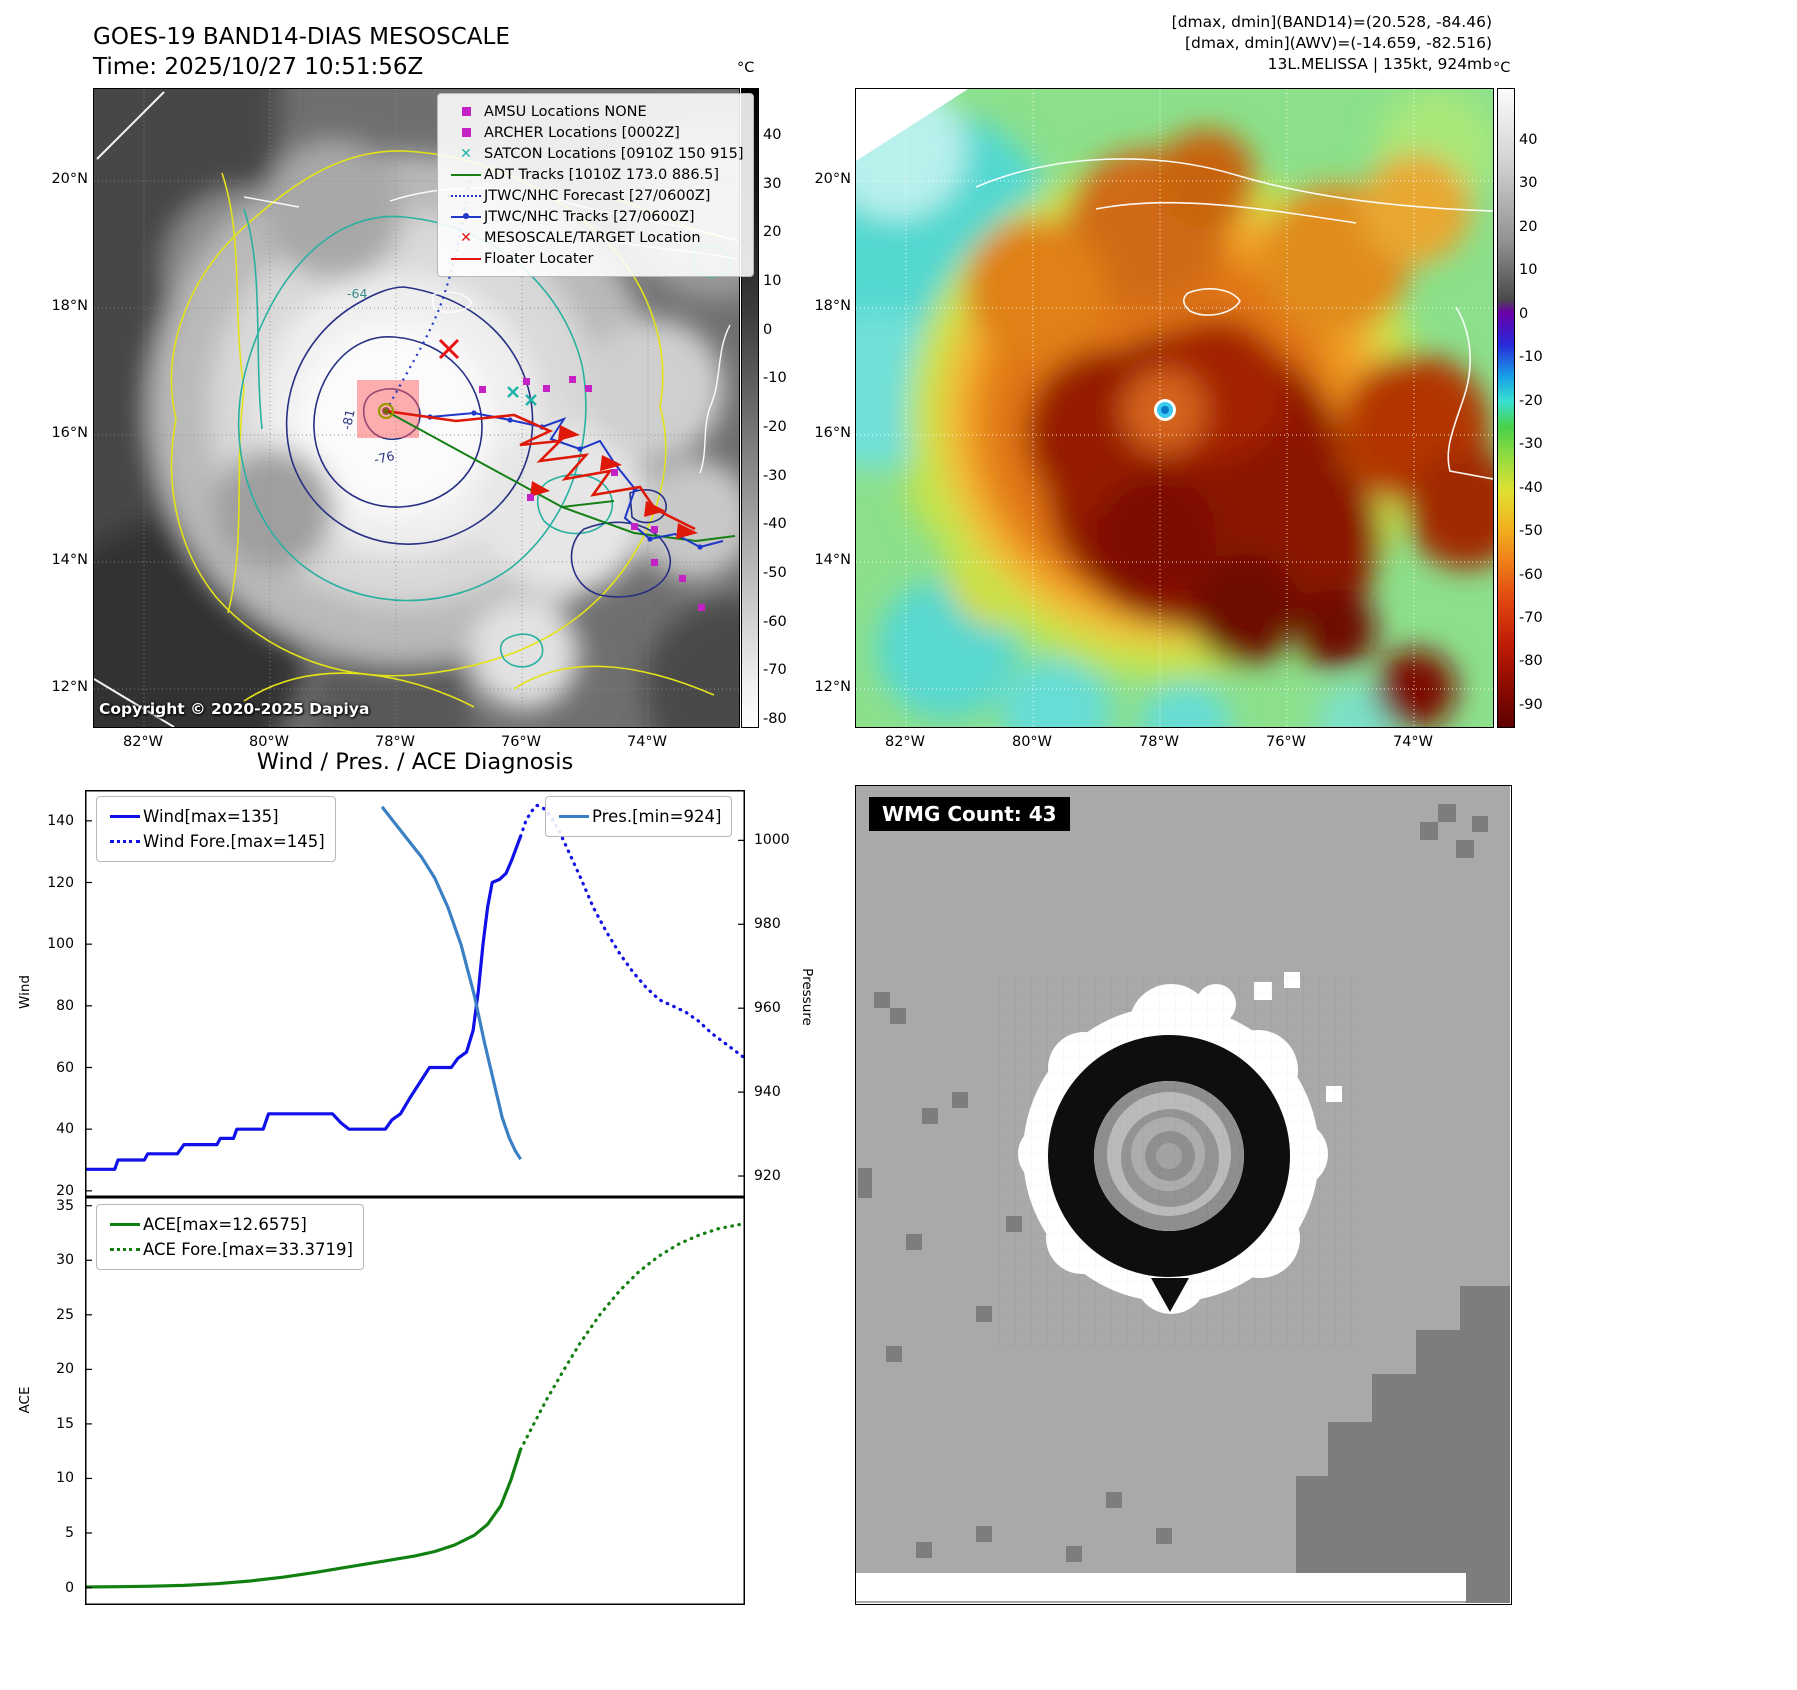  I want to click on archer-marker-icon, so click(466, 132).